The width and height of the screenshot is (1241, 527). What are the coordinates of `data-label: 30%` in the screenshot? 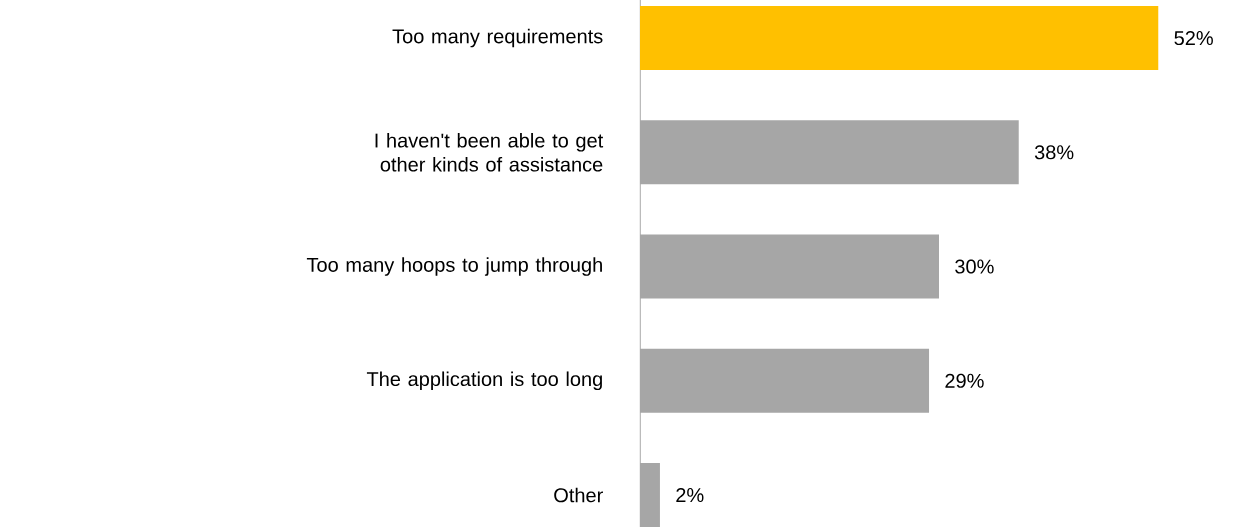 It's located at (974, 266).